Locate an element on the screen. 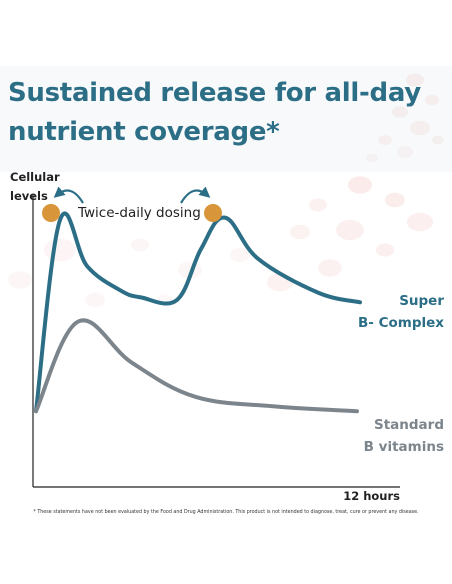 The image size is (452, 584). standard-b-vitamins-line is located at coordinates (196, 366).